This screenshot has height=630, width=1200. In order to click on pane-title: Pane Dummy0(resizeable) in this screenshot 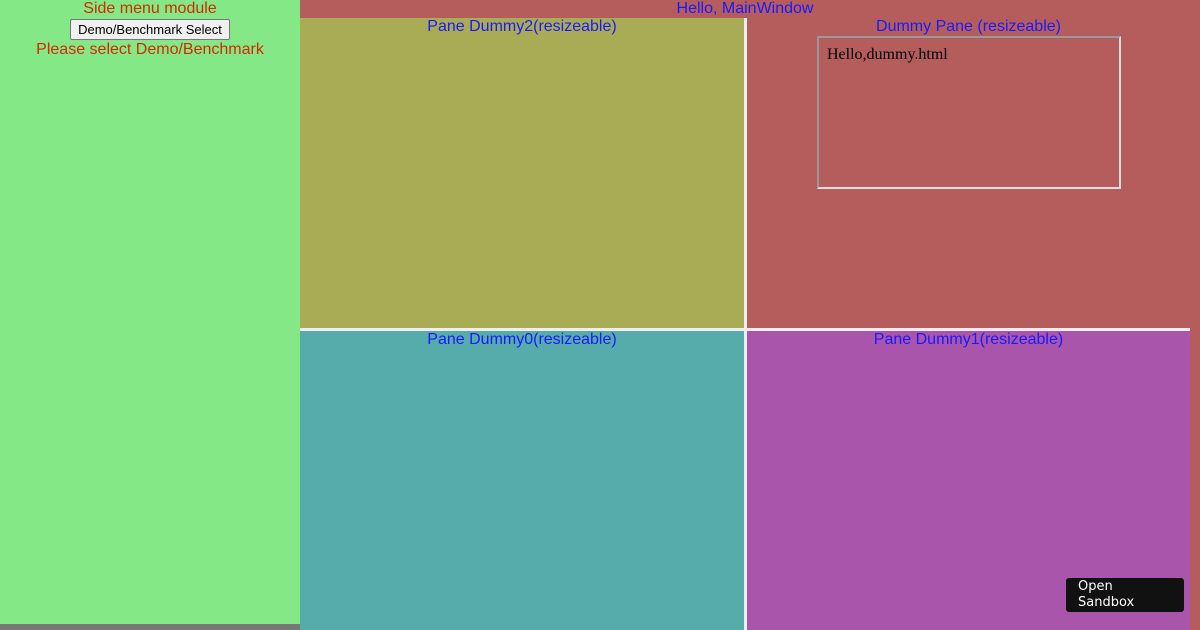, I will do `click(522, 339)`.